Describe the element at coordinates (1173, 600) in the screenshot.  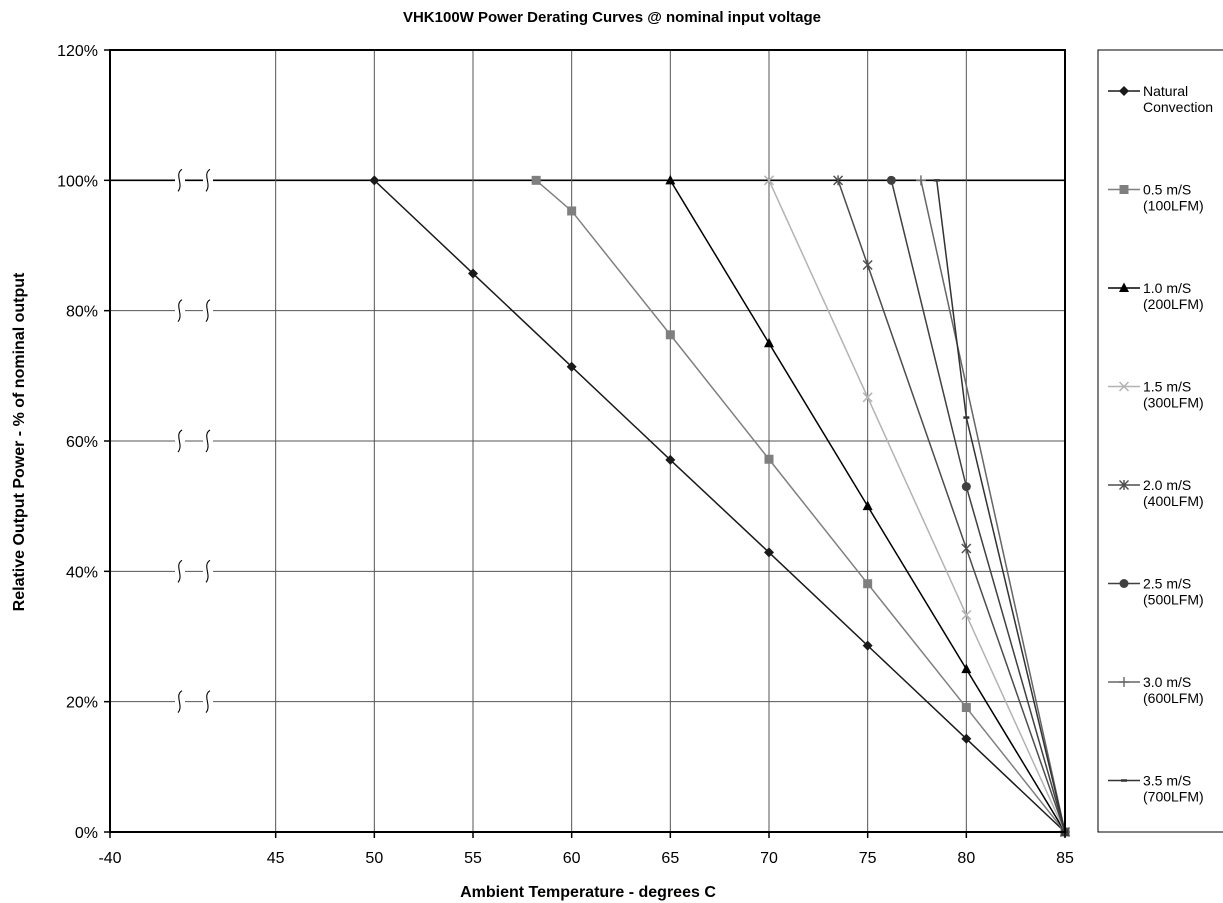
I see `legend-label: (500LFM)` at that location.